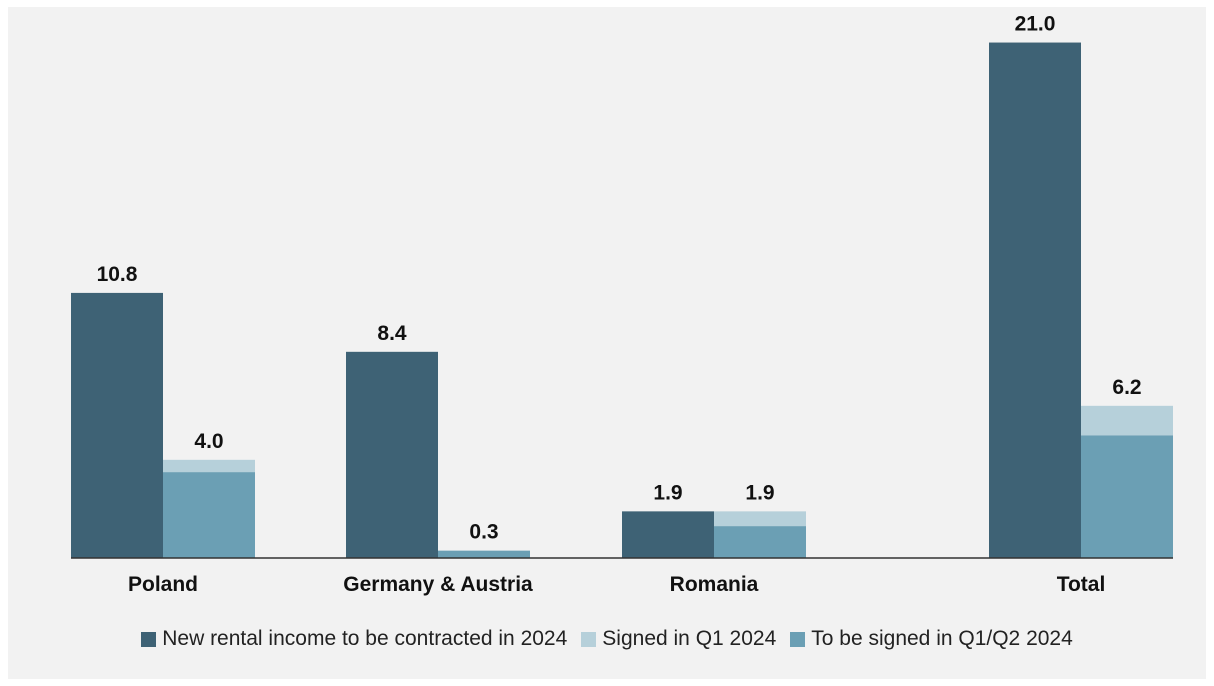  Describe the element at coordinates (392, 454) in the screenshot. I see `bar-new-rental-germany-austria` at that location.